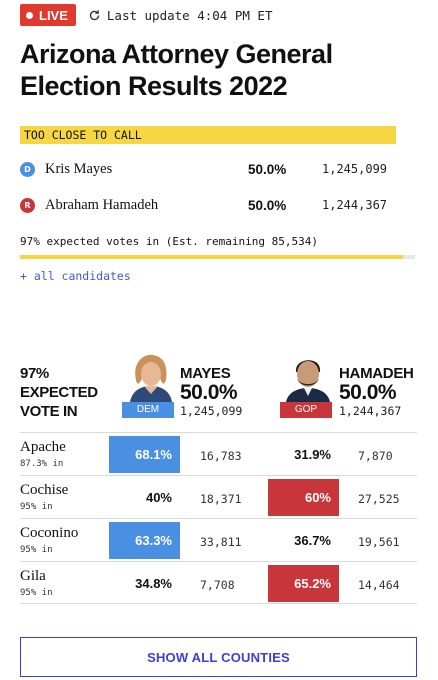 This screenshot has height=680, width=438. I want to click on county-name: Cochise, so click(44, 490).